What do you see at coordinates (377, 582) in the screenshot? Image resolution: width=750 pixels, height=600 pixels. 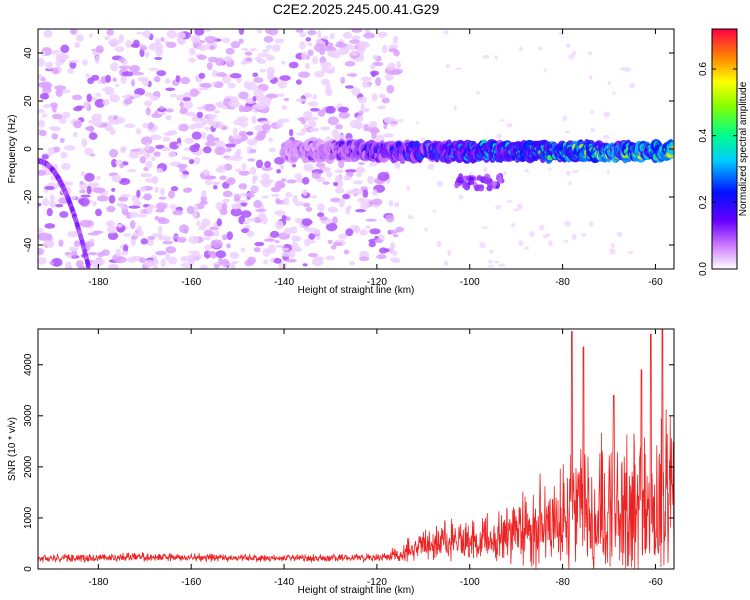 I see `x-tick-label: -120` at bounding box center [377, 582].